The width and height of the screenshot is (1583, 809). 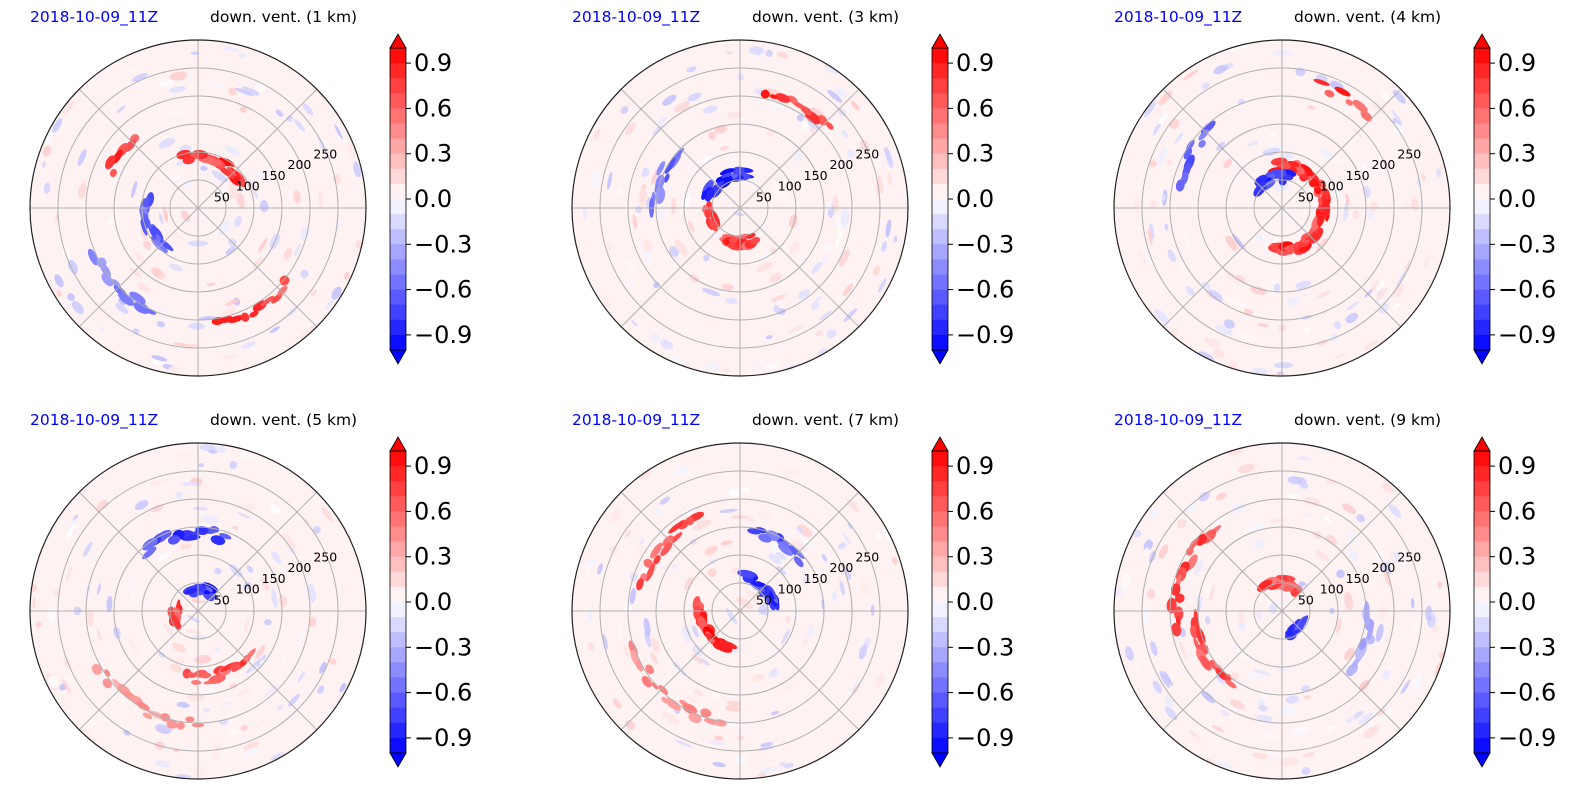 I want to click on colorbar-tick-label: −0.9, so click(x=443, y=335).